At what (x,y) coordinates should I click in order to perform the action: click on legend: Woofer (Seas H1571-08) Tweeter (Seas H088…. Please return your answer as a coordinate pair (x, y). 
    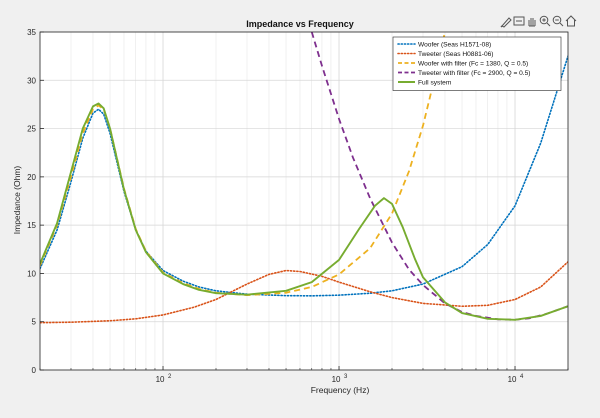
    Looking at the image, I should click on (477, 63).